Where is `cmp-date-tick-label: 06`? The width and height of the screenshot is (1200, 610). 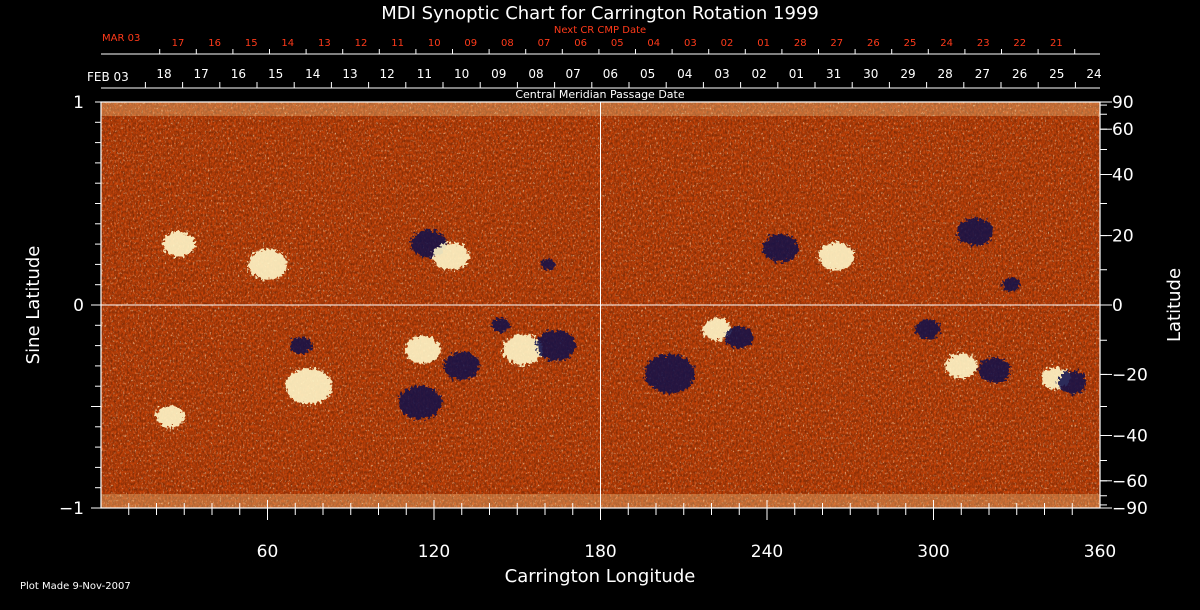 cmp-date-tick-label: 06 is located at coordinates (610, 74).